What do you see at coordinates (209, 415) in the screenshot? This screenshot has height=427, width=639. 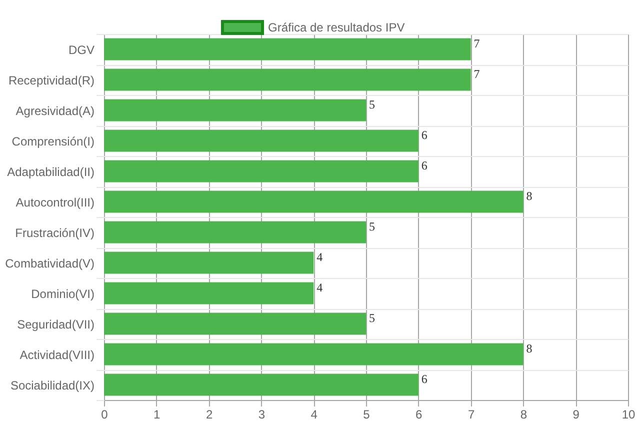 I see `x-tick-label: 2` at bounding box center [209, 415].